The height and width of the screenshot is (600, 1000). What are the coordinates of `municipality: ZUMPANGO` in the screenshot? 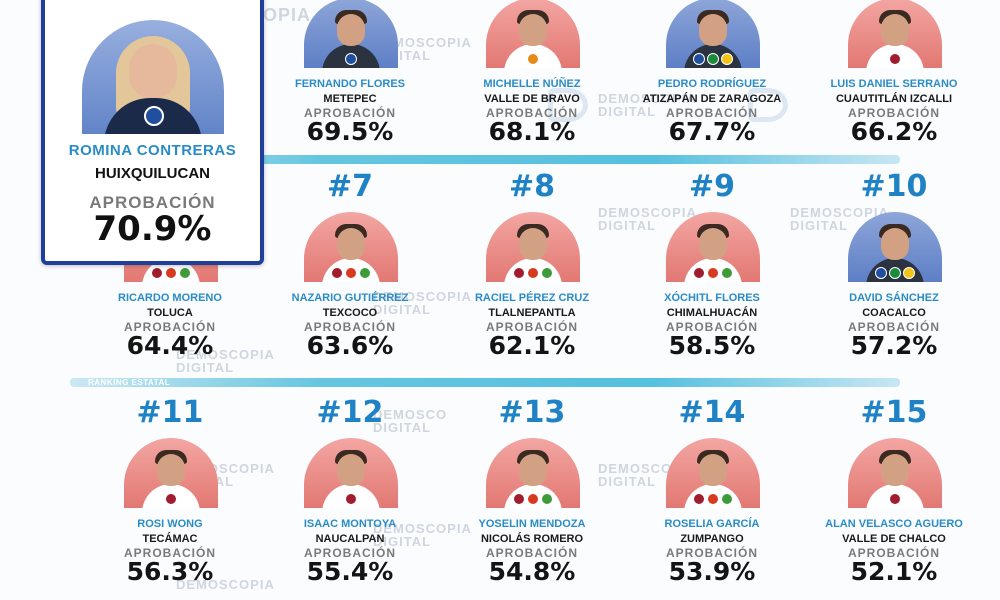 It's located at (712, 539).